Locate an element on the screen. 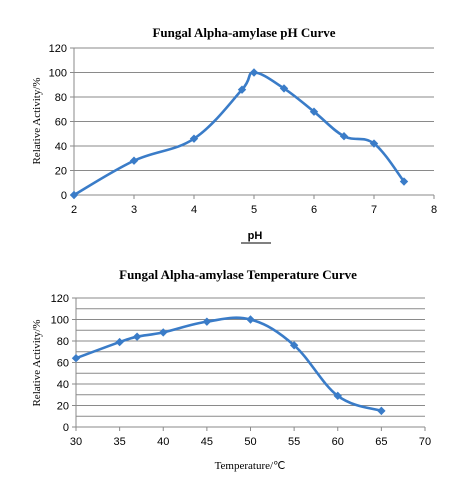 This screenshot has height=500, width=453. x-tick-label: 60 is located at coordinates (338, 442).